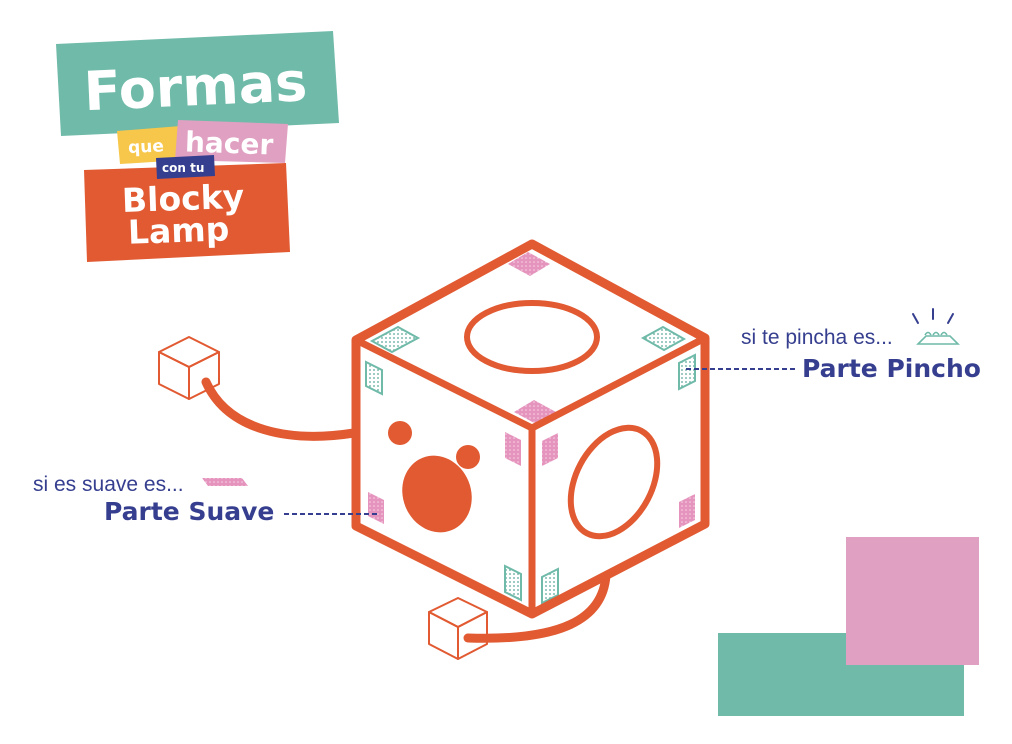  Describe the element at coordinates (933, 316) in the screenshot. I see `prick-icon` at that location.